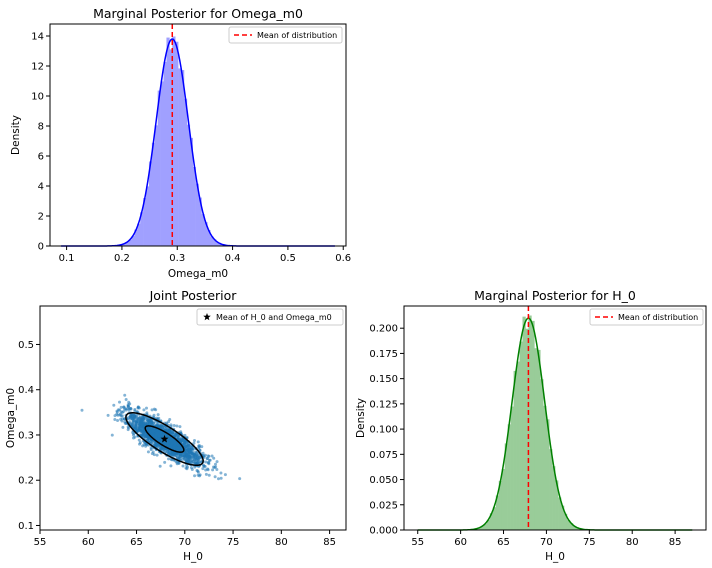  I want to click on omega-ytick-label: 4, so click(41, 187).